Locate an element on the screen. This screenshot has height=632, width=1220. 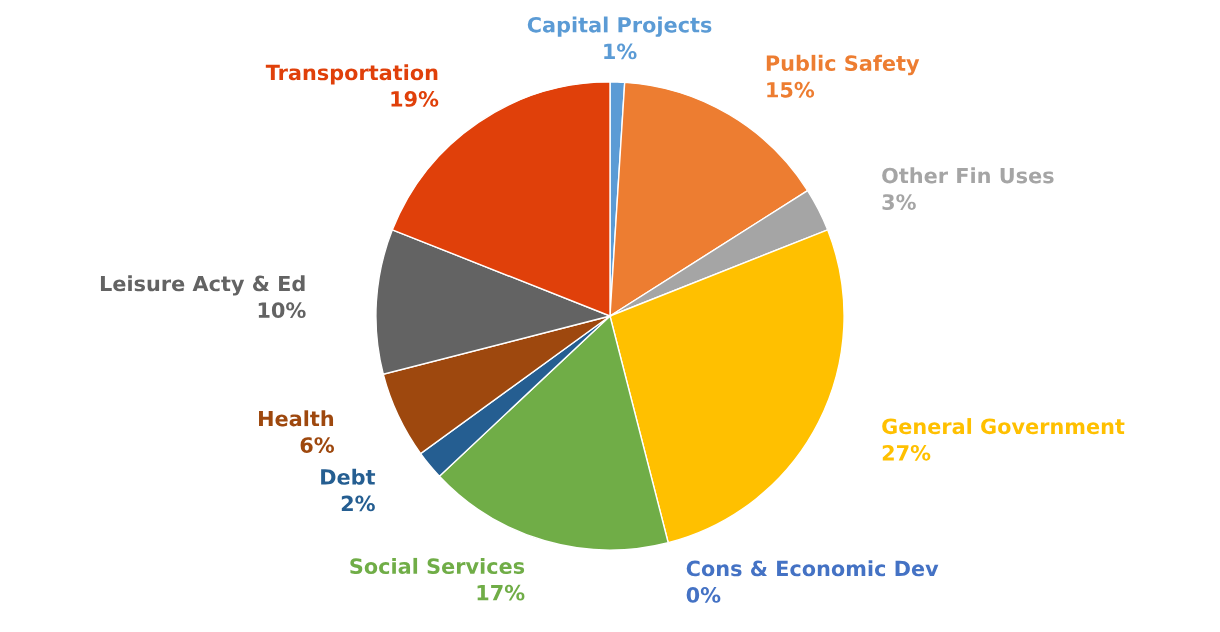
data-label: 15% is located at coordinates (791, 89).